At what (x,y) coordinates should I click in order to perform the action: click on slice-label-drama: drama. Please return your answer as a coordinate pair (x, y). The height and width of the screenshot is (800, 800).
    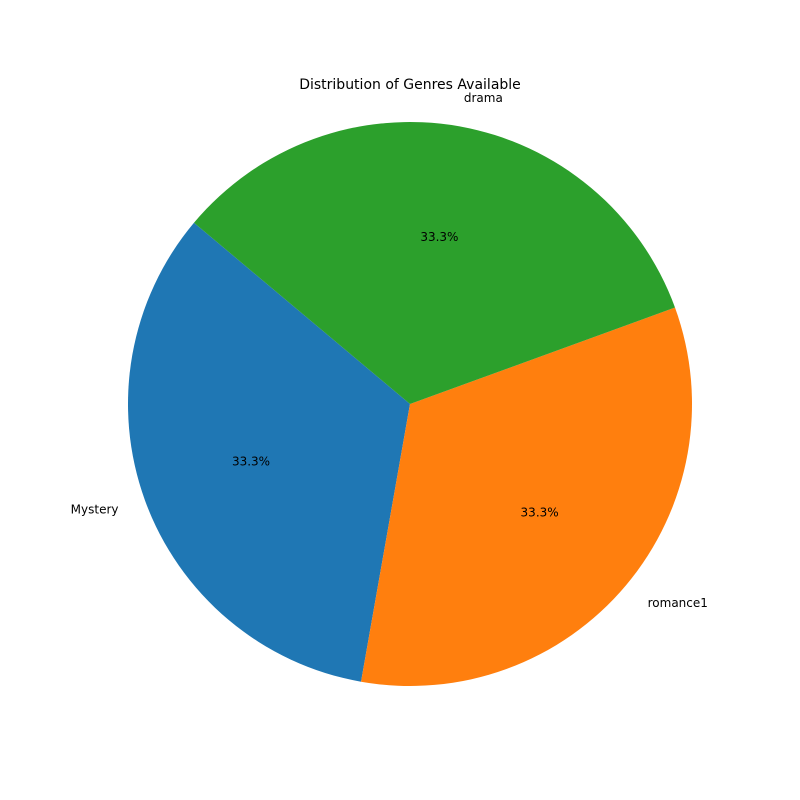
    Looking at the image, I should click on (483, 98).